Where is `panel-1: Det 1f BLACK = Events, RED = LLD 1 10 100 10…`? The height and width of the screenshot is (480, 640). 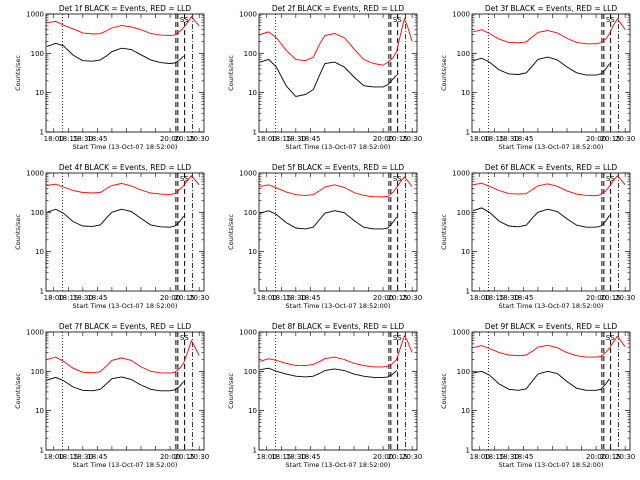
panel-1: Det 1f BLACK = Events, RED = LLD 1 10 100 10… is located at coordinates (111, 77).